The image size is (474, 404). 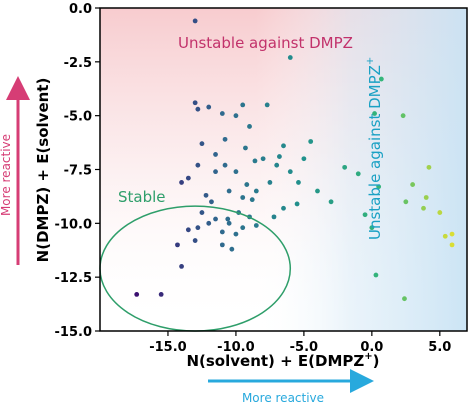 I want to click on x-arrow: More reactive, so click(x=291, y=386).